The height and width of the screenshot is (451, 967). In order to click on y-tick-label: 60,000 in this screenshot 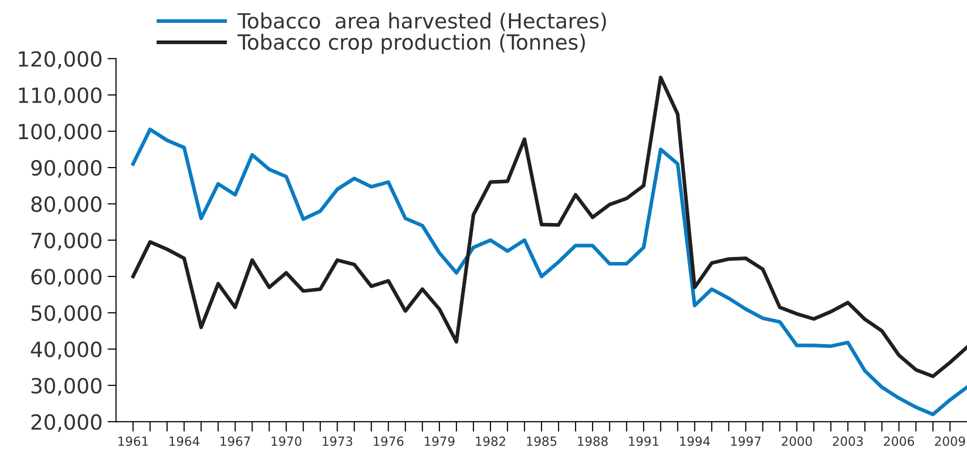, I will do `click(66, 277)`.